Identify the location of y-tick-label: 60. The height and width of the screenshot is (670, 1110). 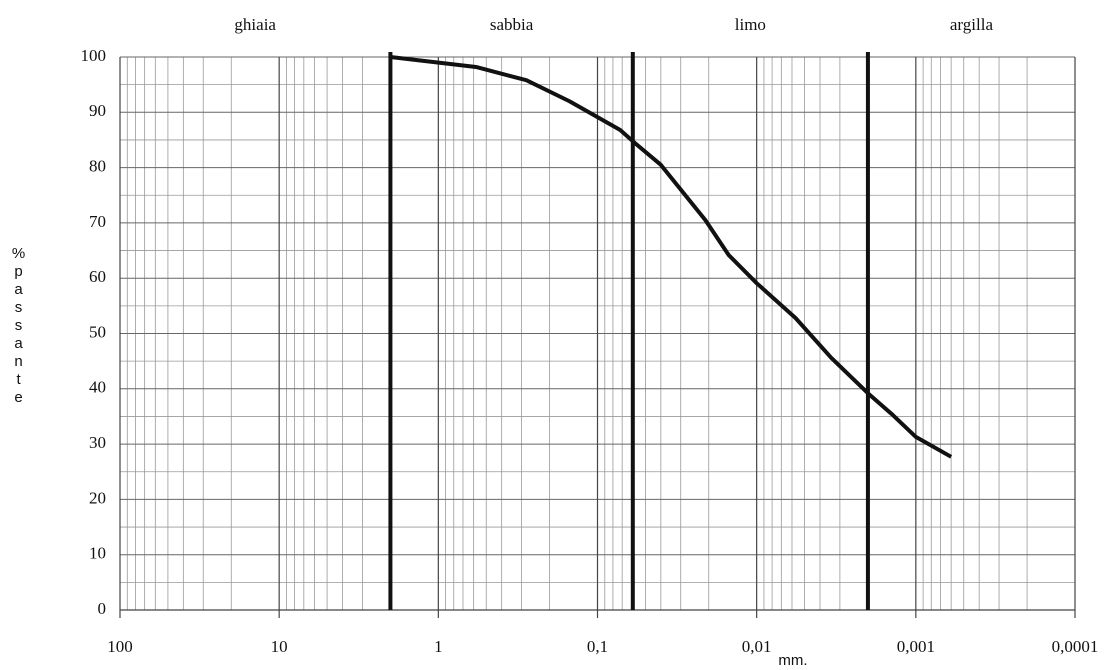
(97, 276).